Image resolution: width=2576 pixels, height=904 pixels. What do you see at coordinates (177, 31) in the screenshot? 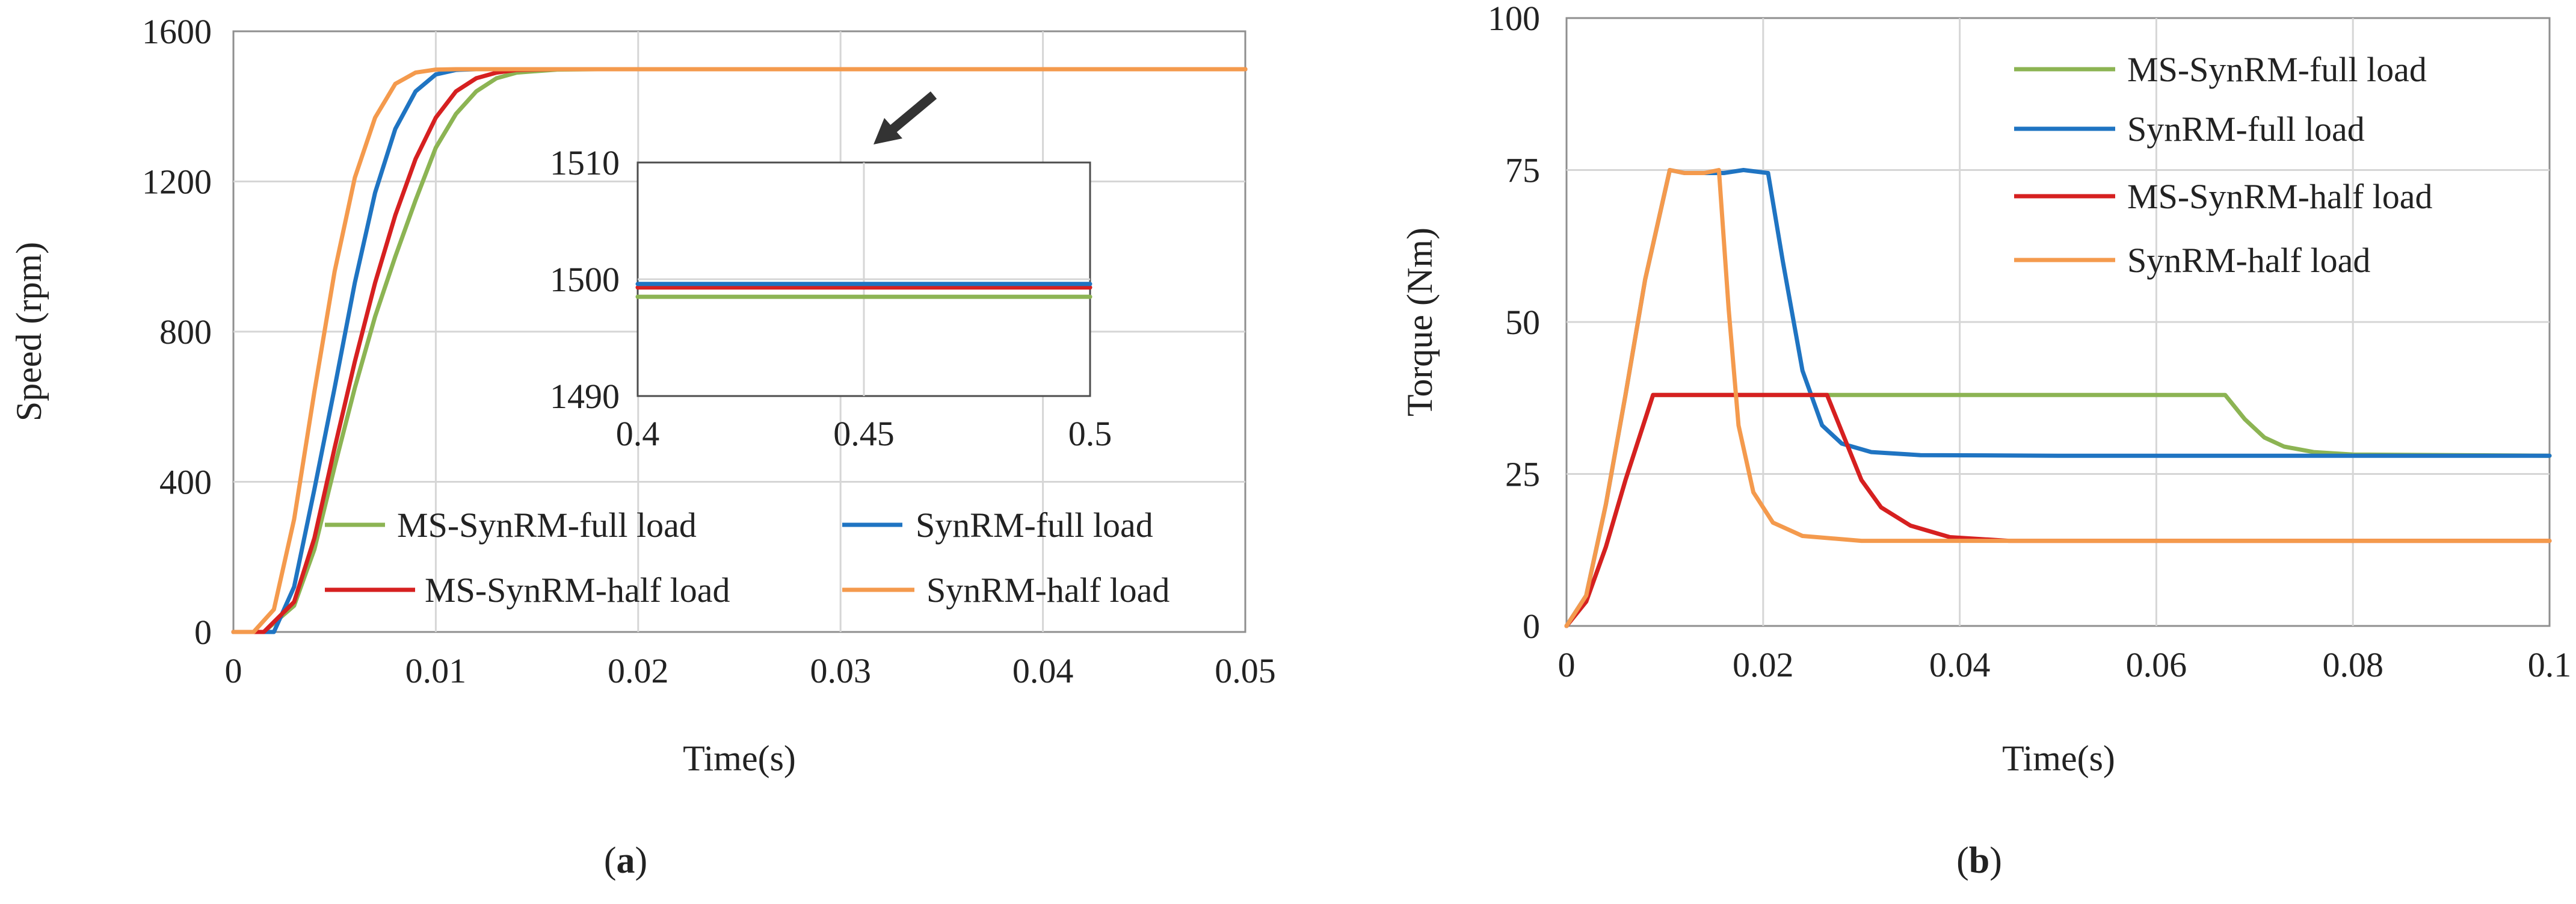
I see `y-tick-label: 1600` at bounding box center [177, 31].